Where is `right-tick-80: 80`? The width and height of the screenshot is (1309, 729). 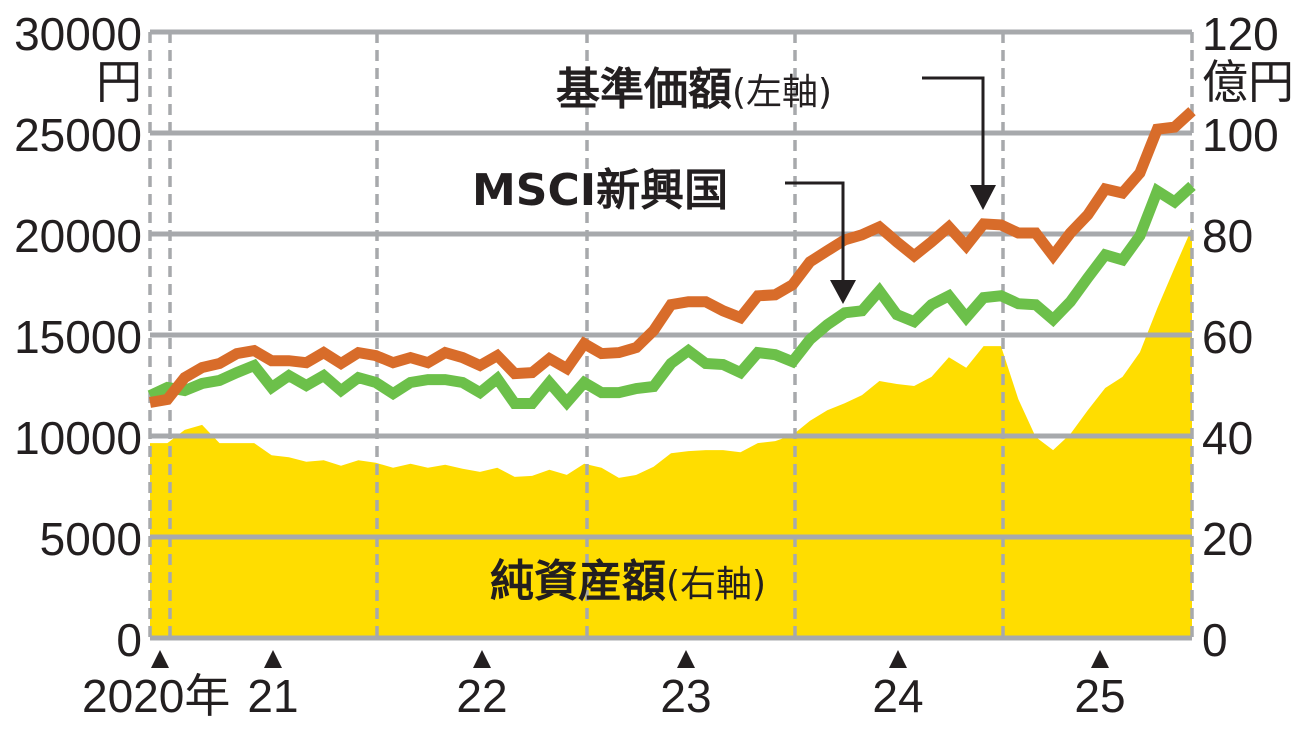 right-tick-80: 80 is located at coordinates (1227, 236).